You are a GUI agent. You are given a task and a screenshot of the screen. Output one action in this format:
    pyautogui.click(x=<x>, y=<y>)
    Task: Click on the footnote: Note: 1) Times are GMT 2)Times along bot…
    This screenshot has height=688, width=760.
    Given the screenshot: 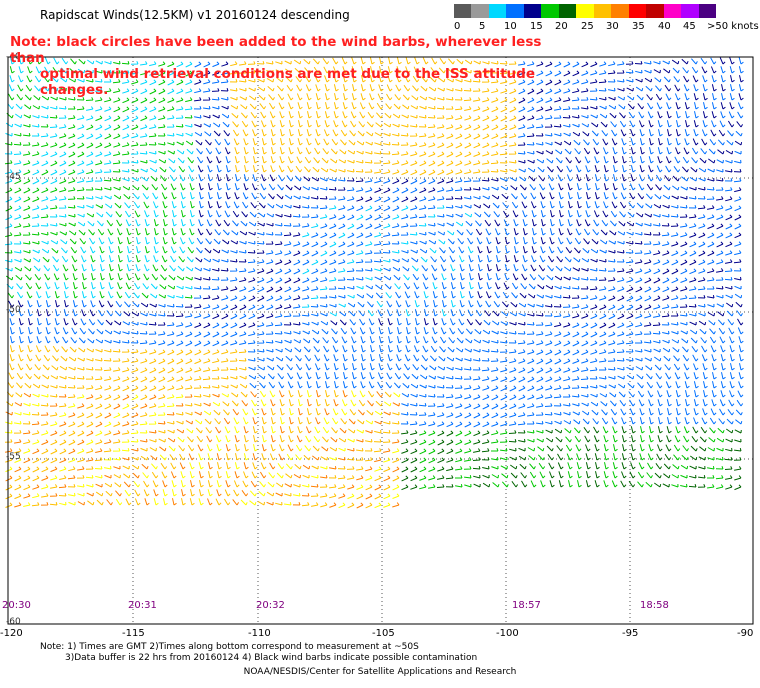 What is the action you would take?
    pyautogui.click(x=258, y=653)
    